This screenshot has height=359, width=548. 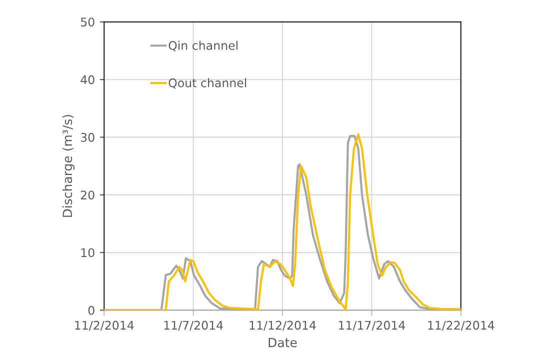 What do you see at coordinates (104, 325) in the screenshot?
I see `x-tick-label: 11/2/2014` at bounding box center [104, 325].